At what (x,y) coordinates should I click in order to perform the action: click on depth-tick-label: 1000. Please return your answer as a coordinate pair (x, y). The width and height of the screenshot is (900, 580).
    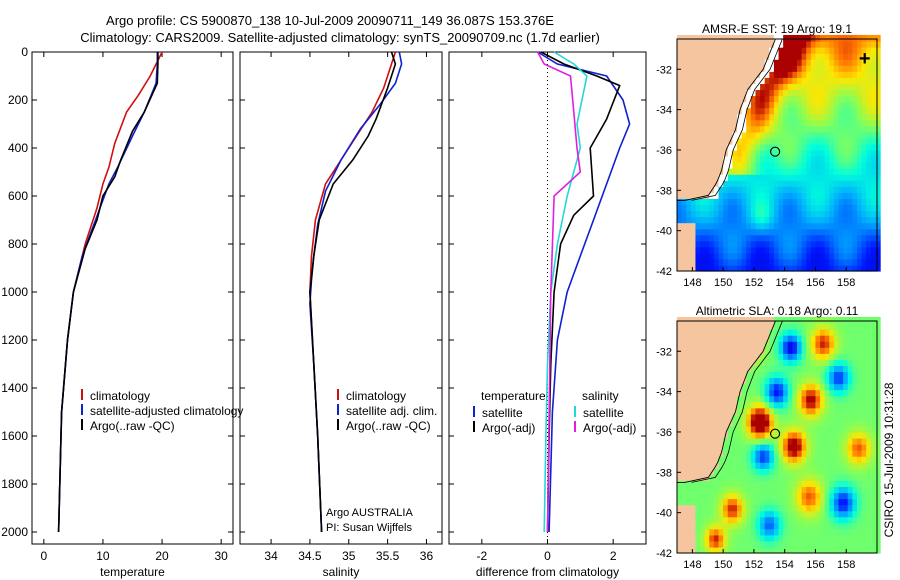
    Looking at the image, I should click on (14, 292).